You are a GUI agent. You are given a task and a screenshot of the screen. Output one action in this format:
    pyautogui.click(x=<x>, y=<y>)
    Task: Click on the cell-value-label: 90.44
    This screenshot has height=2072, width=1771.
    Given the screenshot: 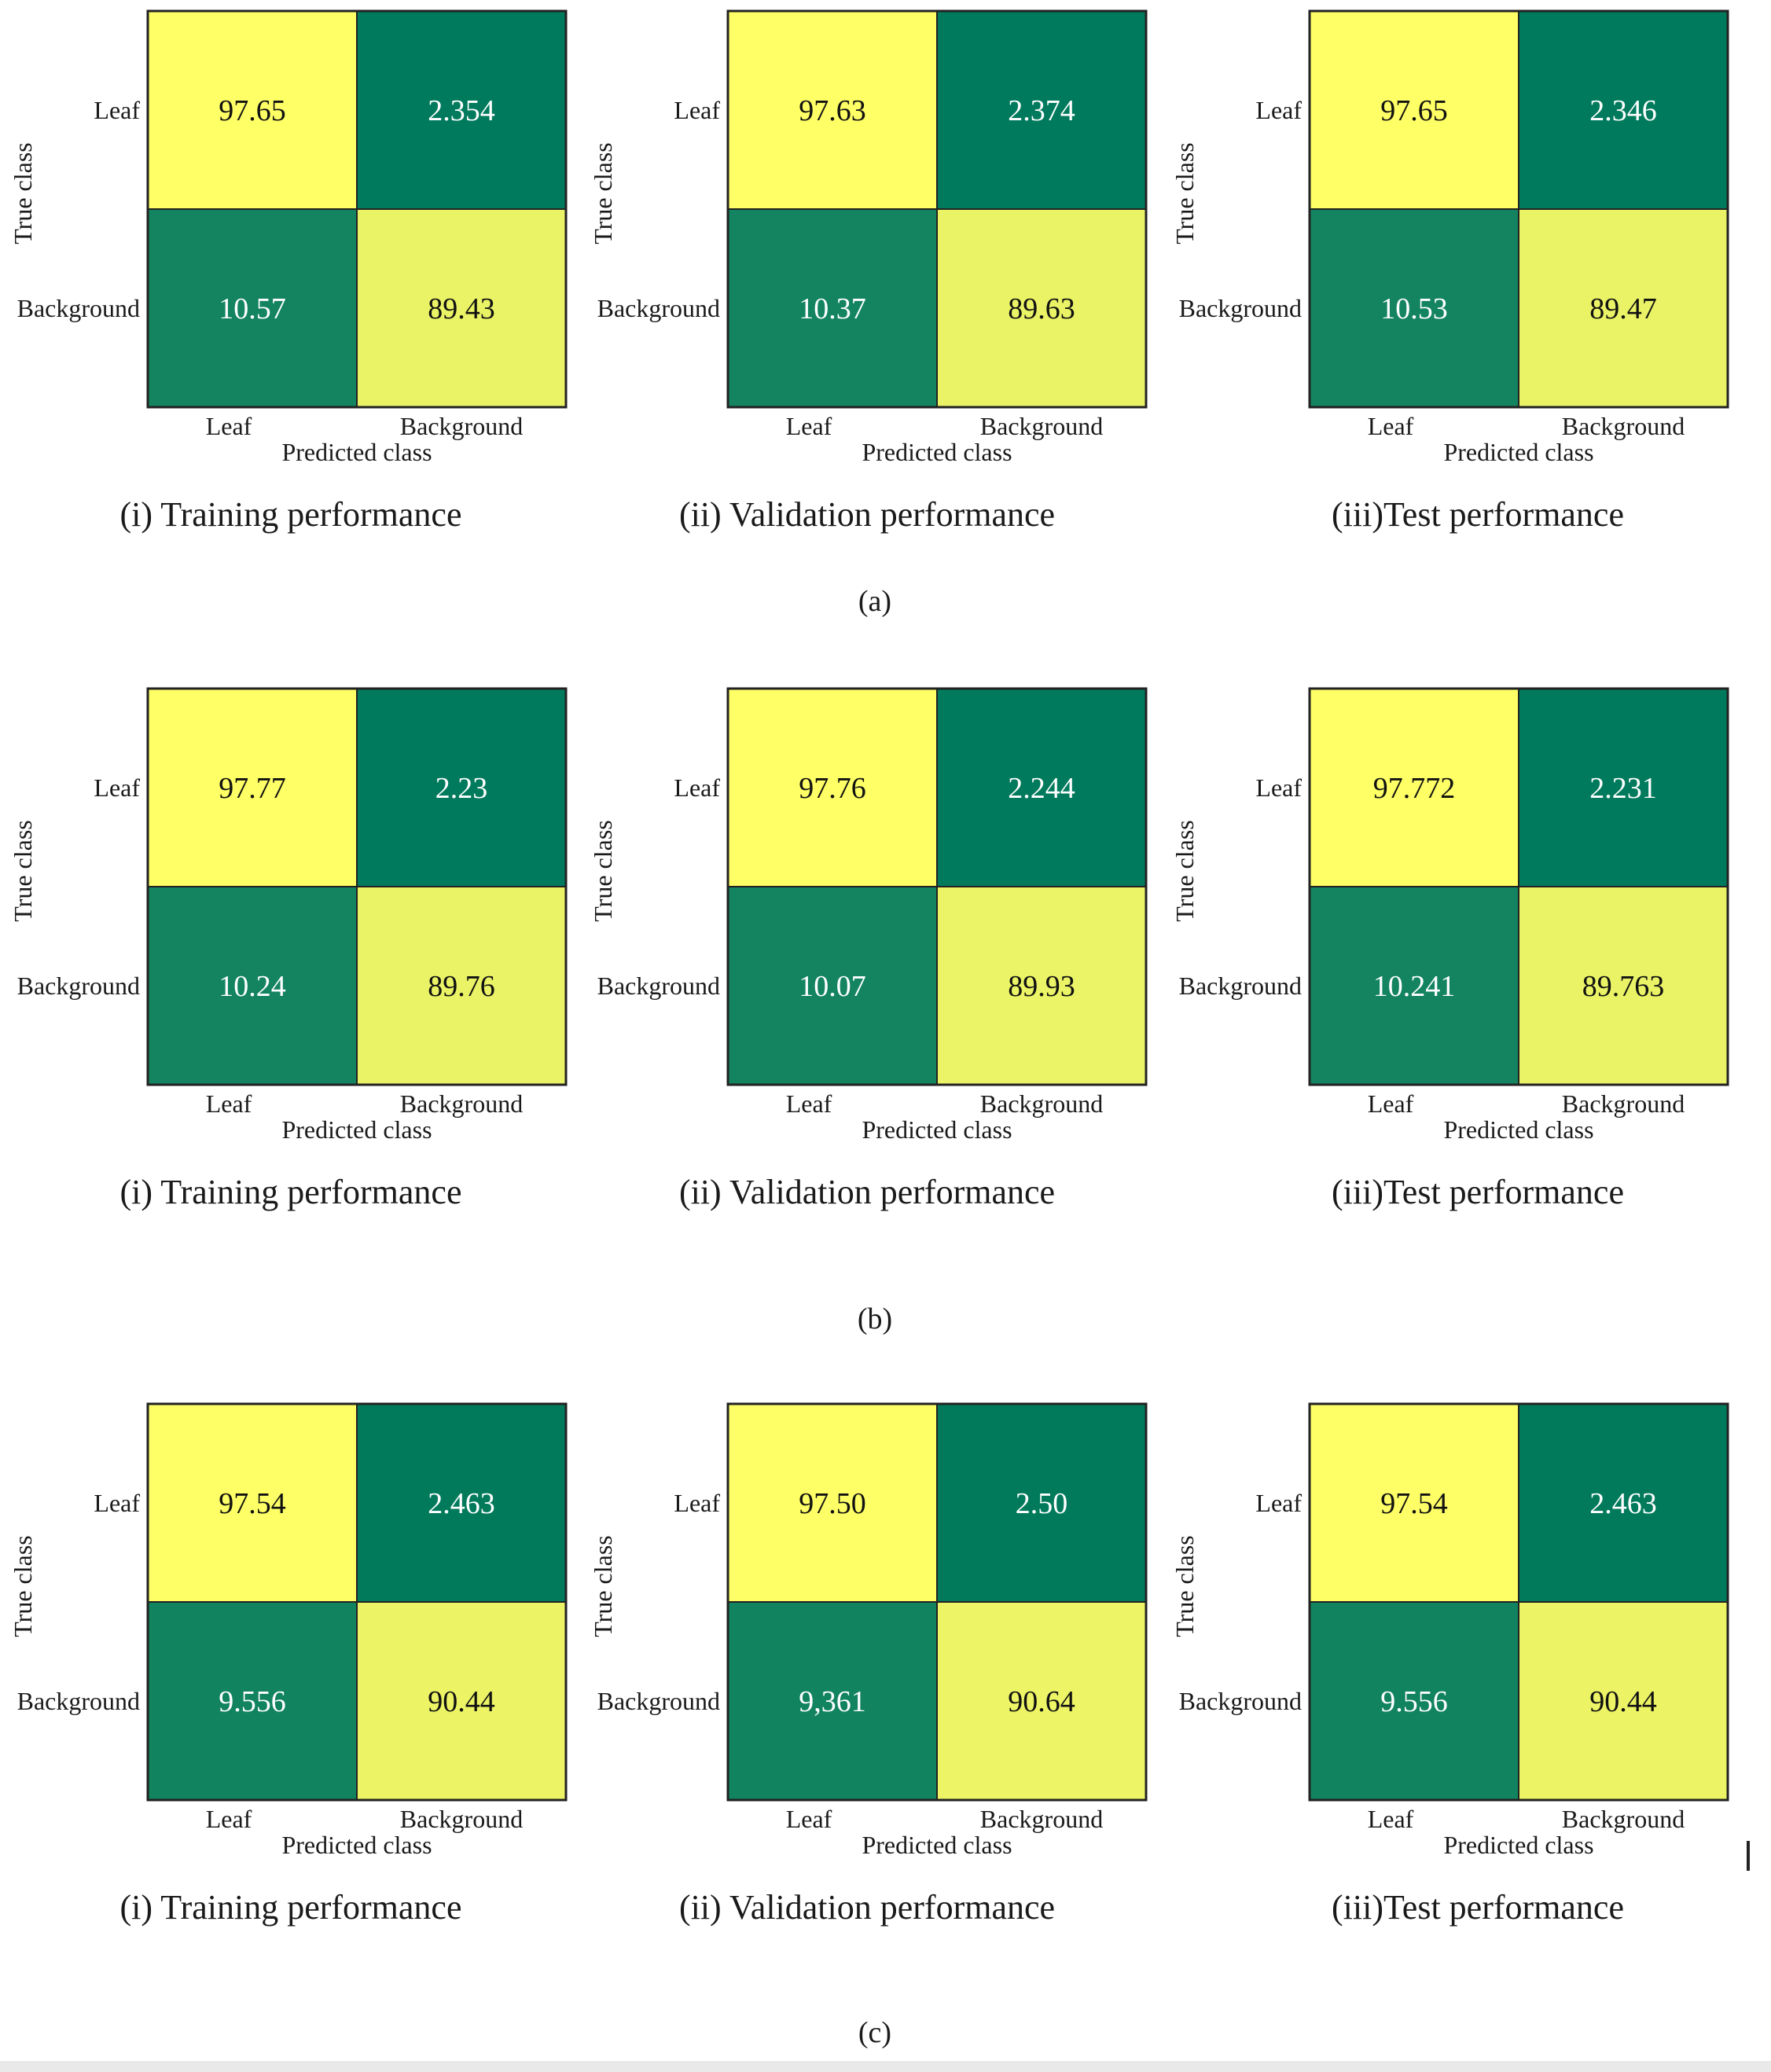 What is the action you would take?
    pyautogui.click(x=461, y=1701)
    